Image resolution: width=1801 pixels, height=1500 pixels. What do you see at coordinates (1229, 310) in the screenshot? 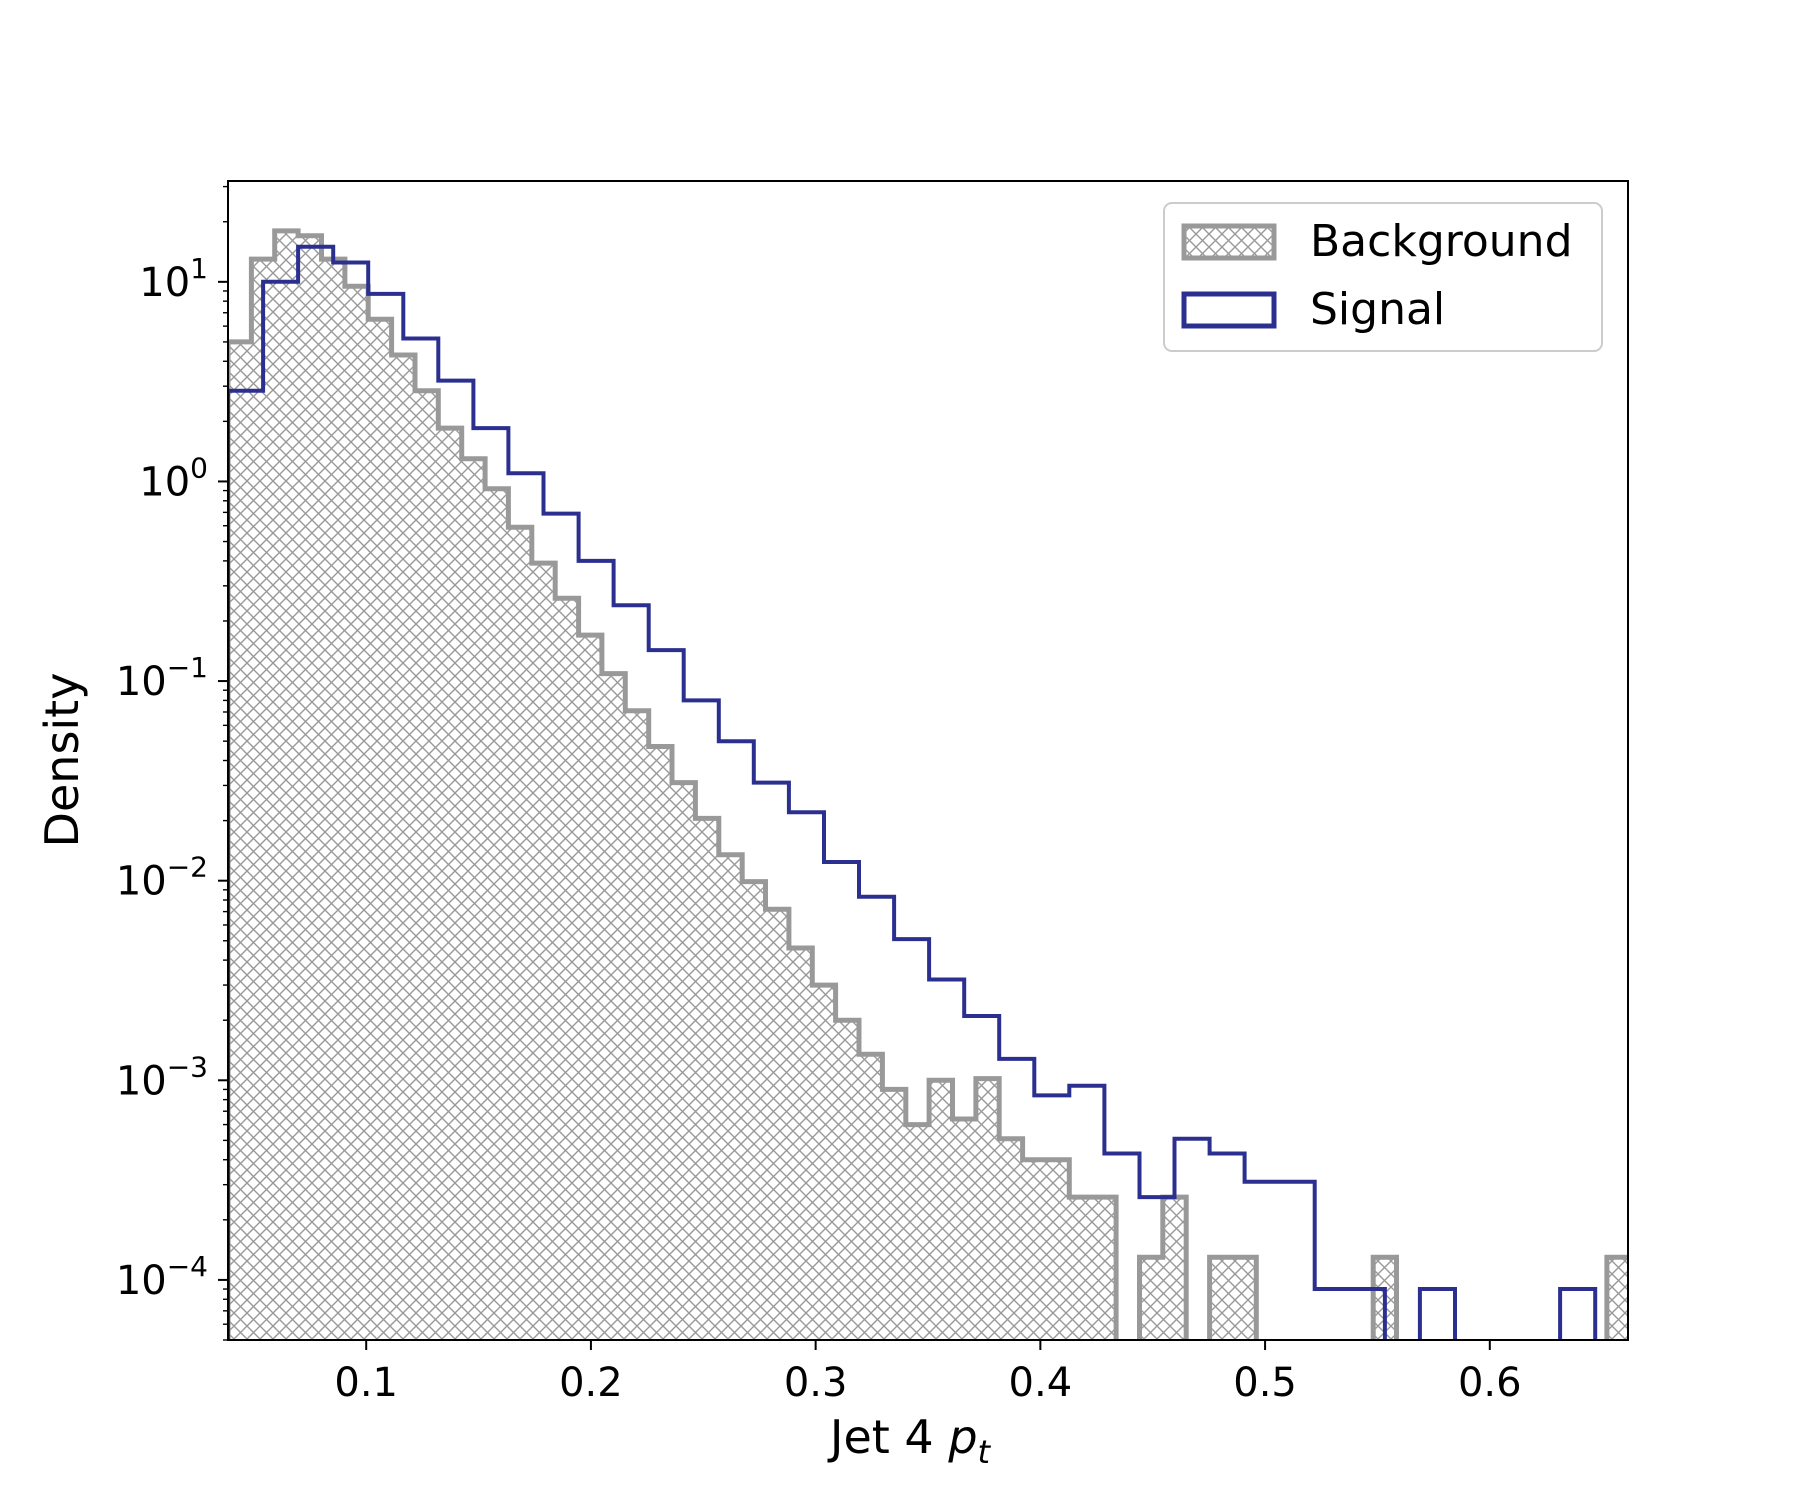
I see `legend-swatch-signal` at bounding box center [1229, 310].